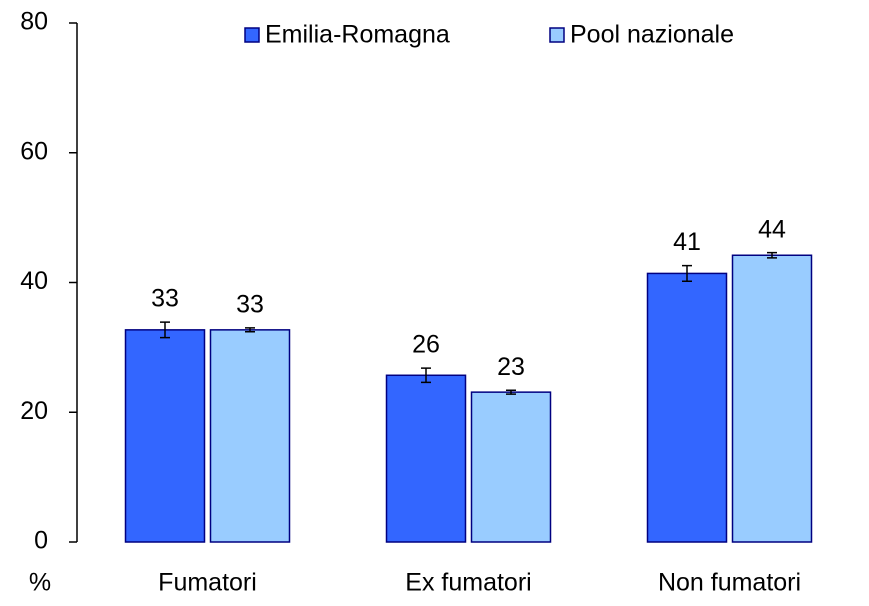  What do you see at coordinates (40, 583) in the screenshot?
I see `y-axis-label: %` at bounding box center [40, 583].